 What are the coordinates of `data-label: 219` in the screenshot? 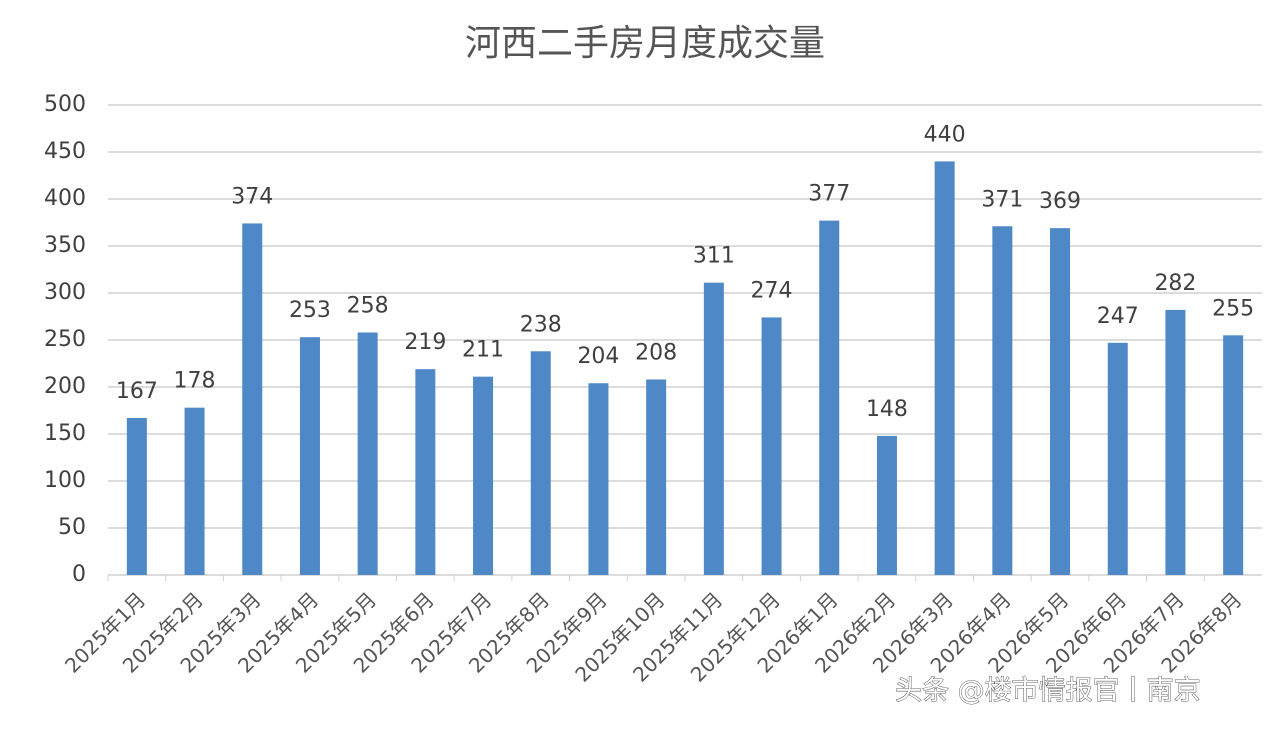 It's located at (425, 342).